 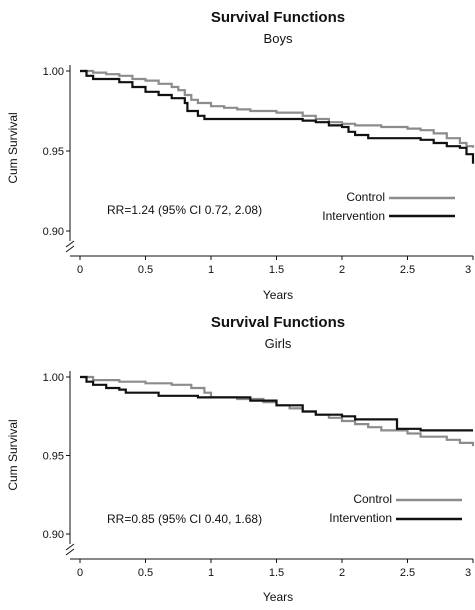 I want to click on chart-subtitle: Boys, so click(x=278, y=38).